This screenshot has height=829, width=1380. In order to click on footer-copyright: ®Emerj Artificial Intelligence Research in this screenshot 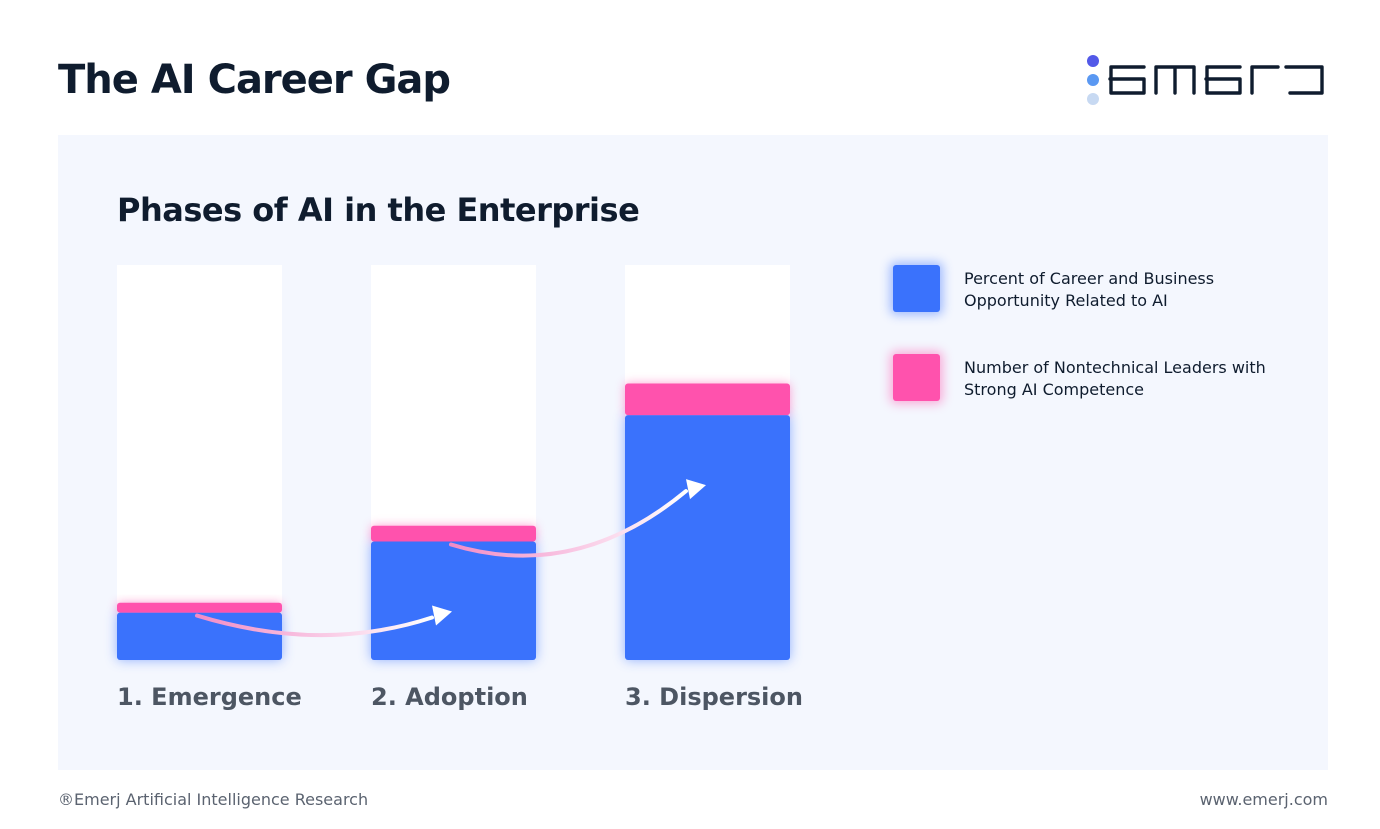, I will do `click(213, 799)`.